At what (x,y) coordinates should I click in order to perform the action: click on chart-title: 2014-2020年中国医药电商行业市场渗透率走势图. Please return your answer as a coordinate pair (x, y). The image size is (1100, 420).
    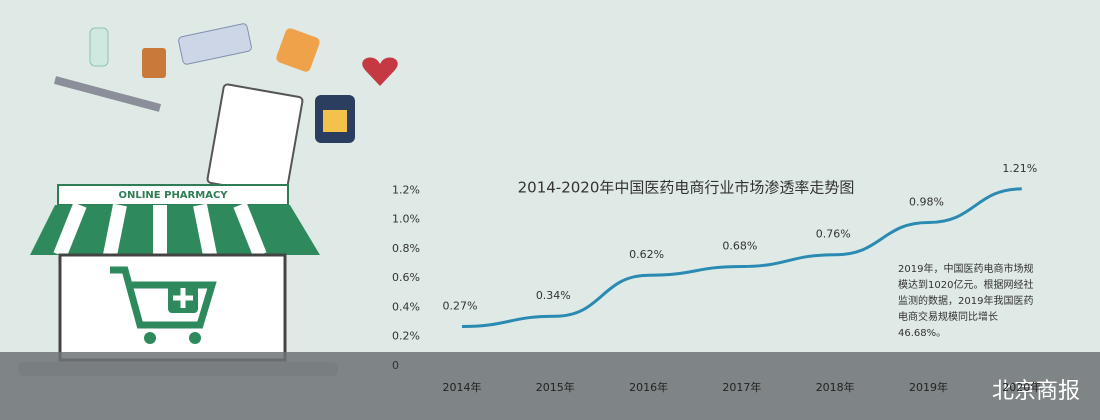
    Looking at the image, I should click on (686, 188).